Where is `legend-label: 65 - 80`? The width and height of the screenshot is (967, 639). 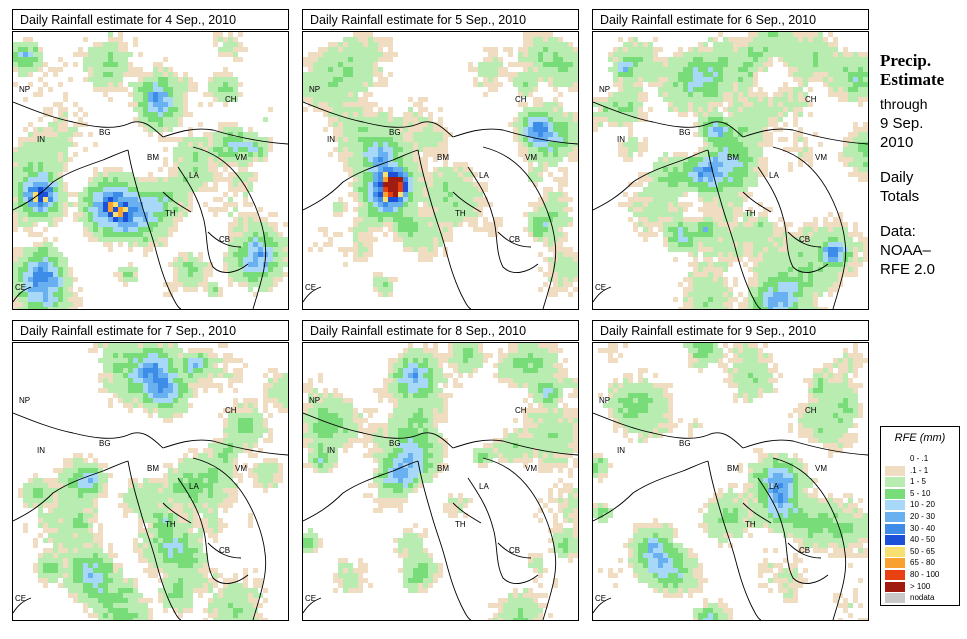 legend-label: 65 - 80 is located at coordinates (922, 563).